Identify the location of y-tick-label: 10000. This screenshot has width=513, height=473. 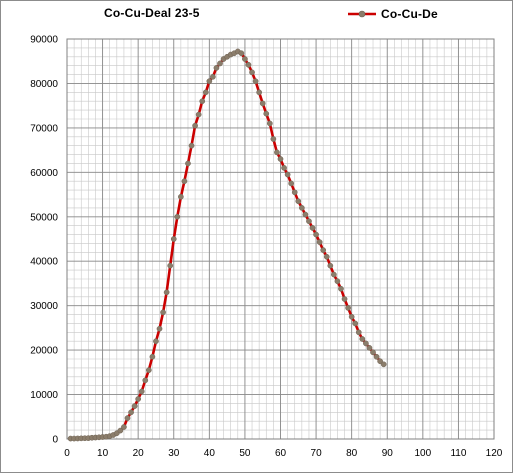
(44, 395).